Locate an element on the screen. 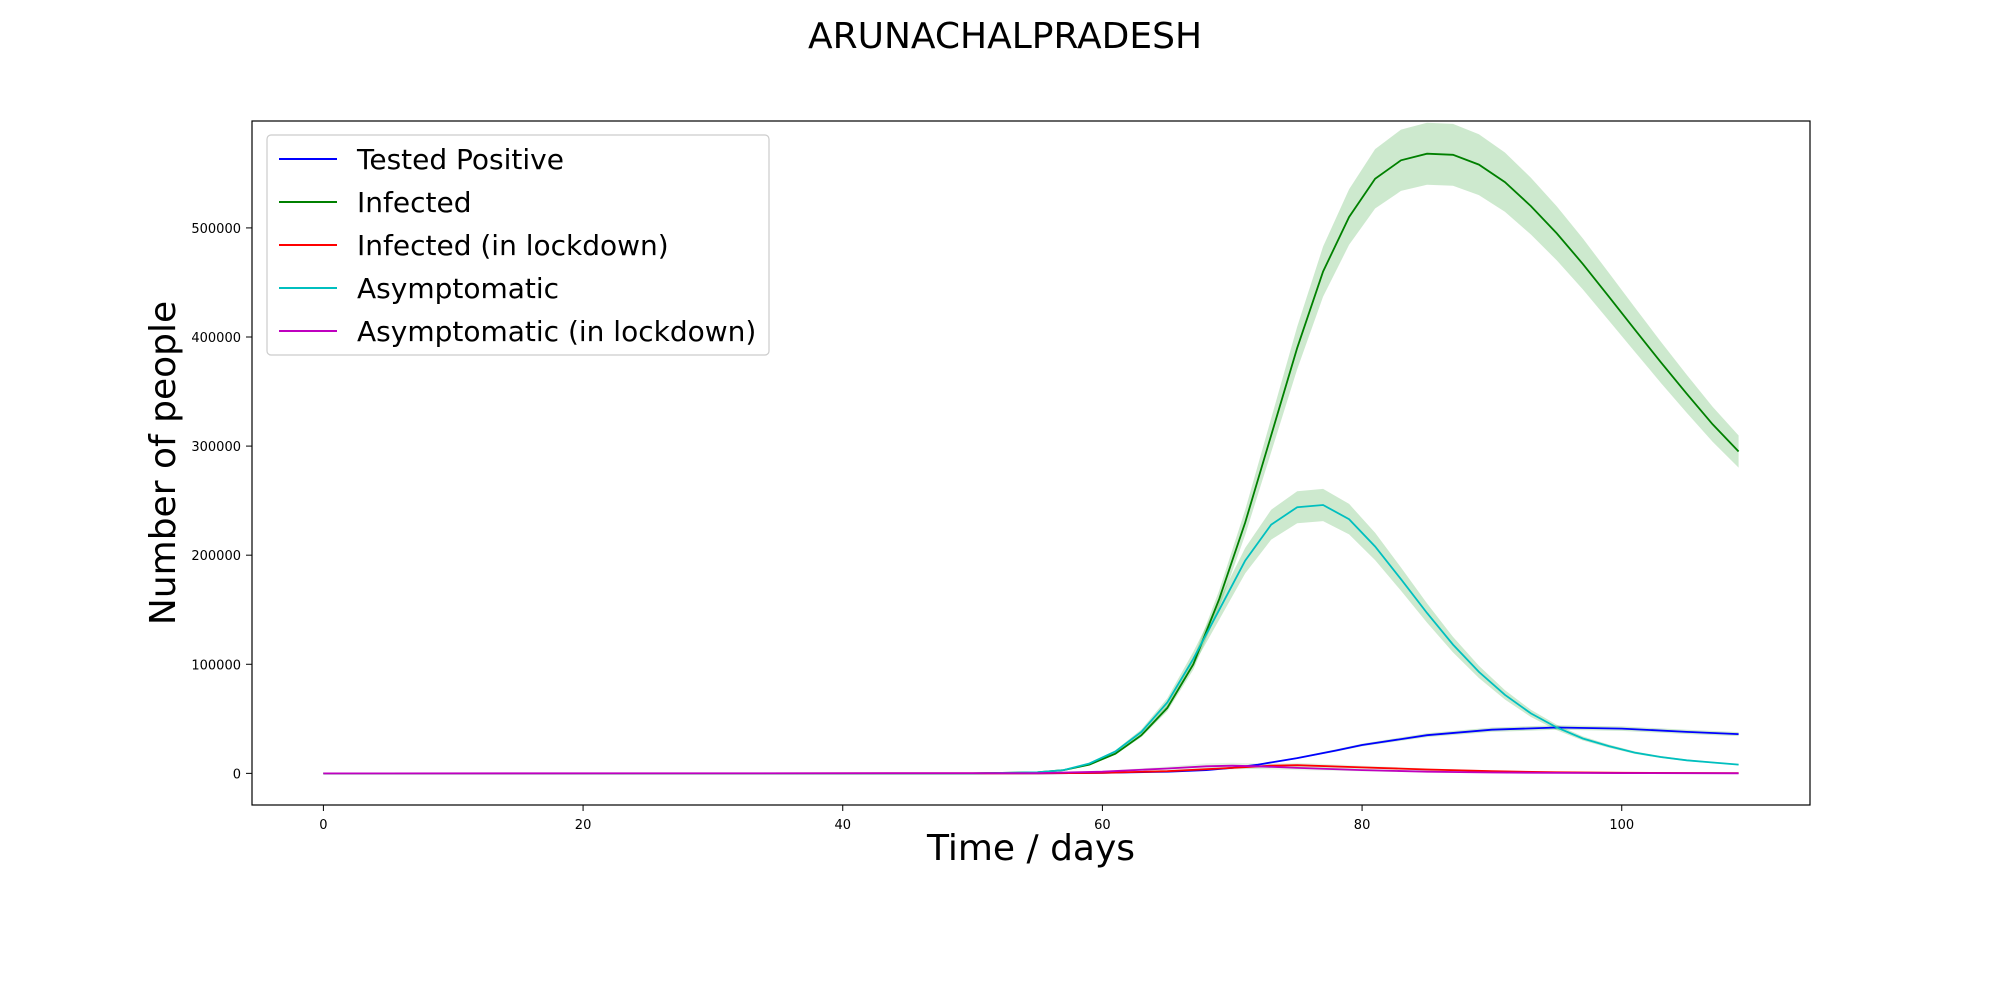  legend-label: Tested Positive is located at coordinates (460, 159).